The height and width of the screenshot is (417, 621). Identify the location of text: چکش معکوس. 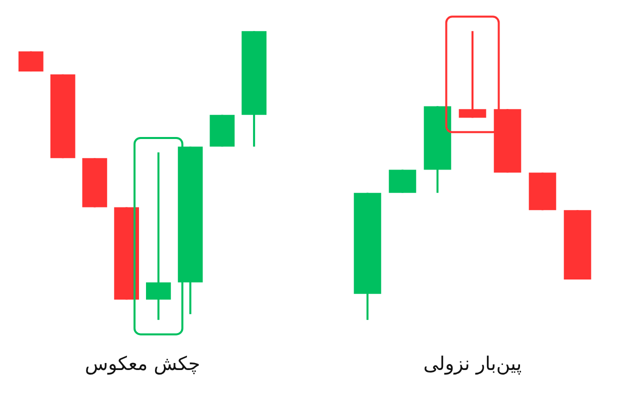
(142, 364).